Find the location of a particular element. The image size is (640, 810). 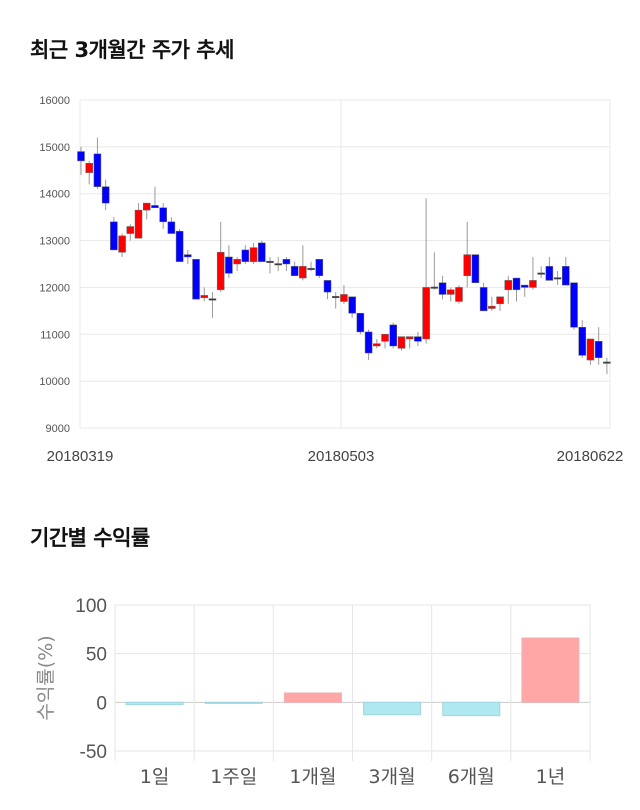

y-tick-label: 9000 is located at coordinates (58, 429).